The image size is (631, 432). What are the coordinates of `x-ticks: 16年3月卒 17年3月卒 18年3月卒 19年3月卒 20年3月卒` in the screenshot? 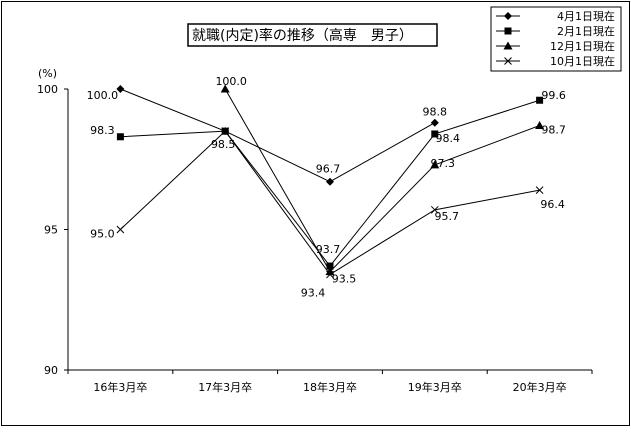 It's located at (330, 382).